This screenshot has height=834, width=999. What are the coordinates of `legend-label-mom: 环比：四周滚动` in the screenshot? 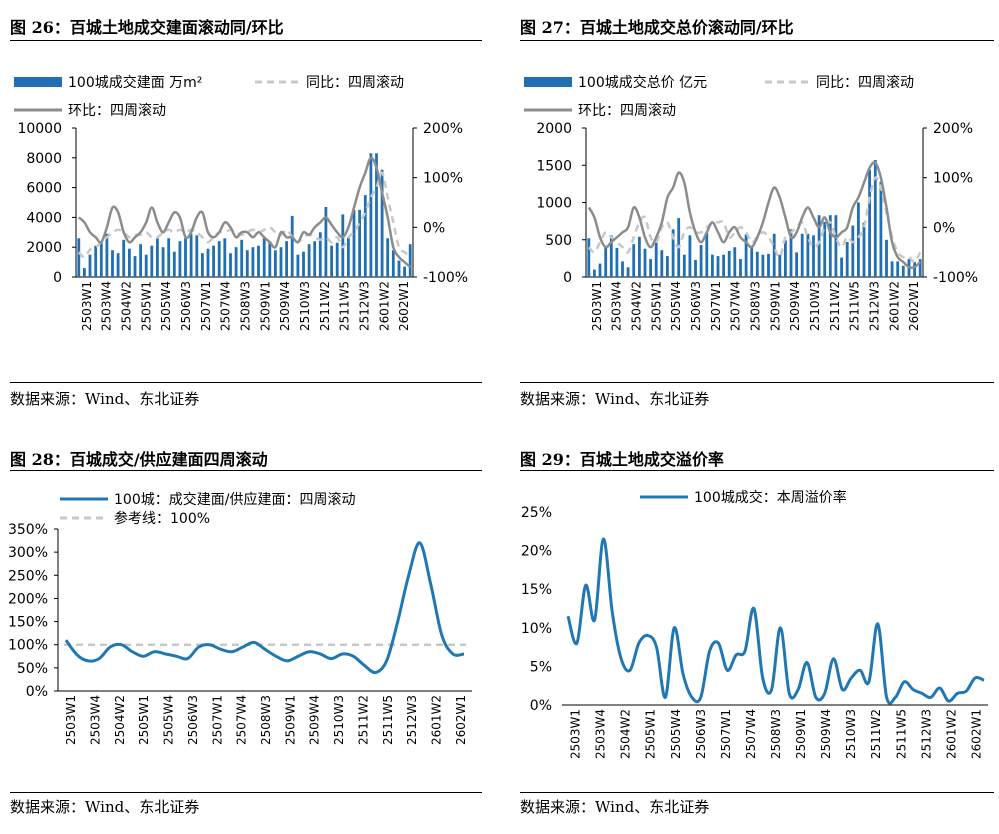 It's located at (117, 110).